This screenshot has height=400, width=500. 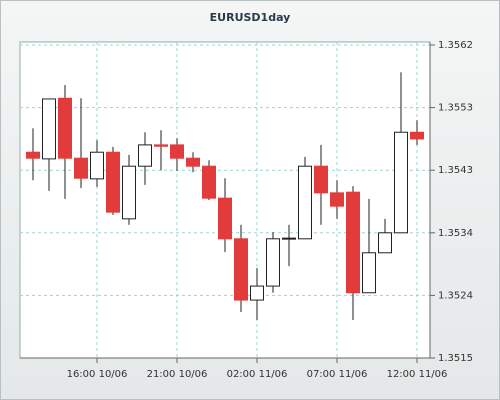 What do you see at coordinates (455, 170) in the screenshot?
I see `y-tick-label: 1.3543` at bounding box center [455, 170].